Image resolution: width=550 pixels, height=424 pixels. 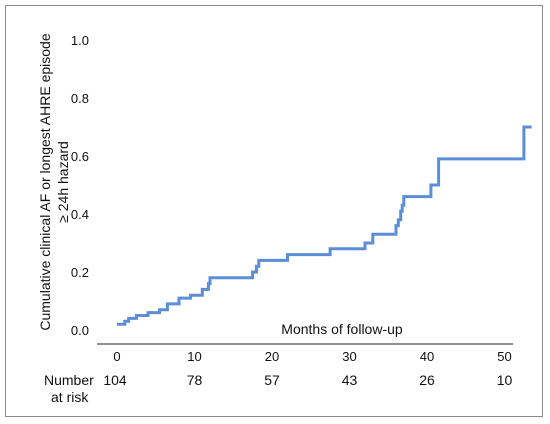 What do you see at coordinates (80, 214) in the screenshot?
I see `y-tick-label-2: 0.4` at bounding box center [80, 214].